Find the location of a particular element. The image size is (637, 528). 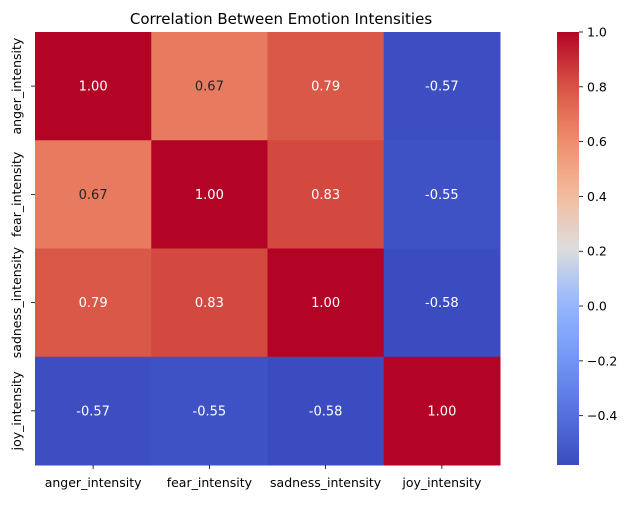

colorbar-tick-label: 0.8 is located at coordinates (597, 86).